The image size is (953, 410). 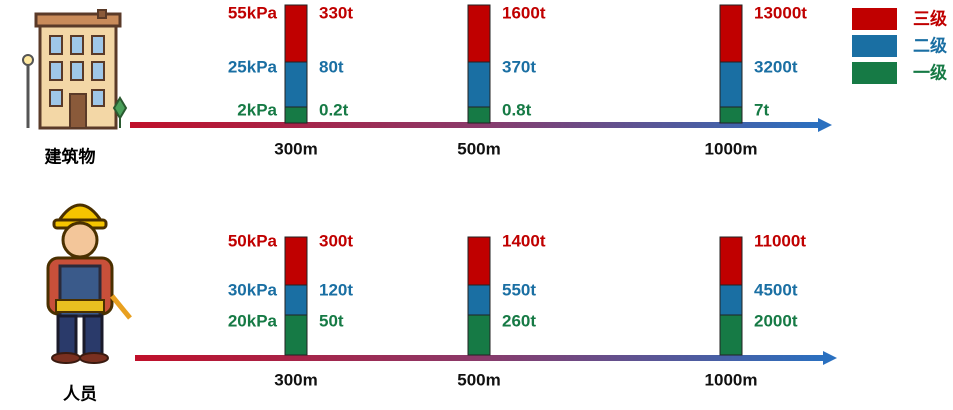 I want to click on pressure-label: 20kPa, so click(x=253, y=320).